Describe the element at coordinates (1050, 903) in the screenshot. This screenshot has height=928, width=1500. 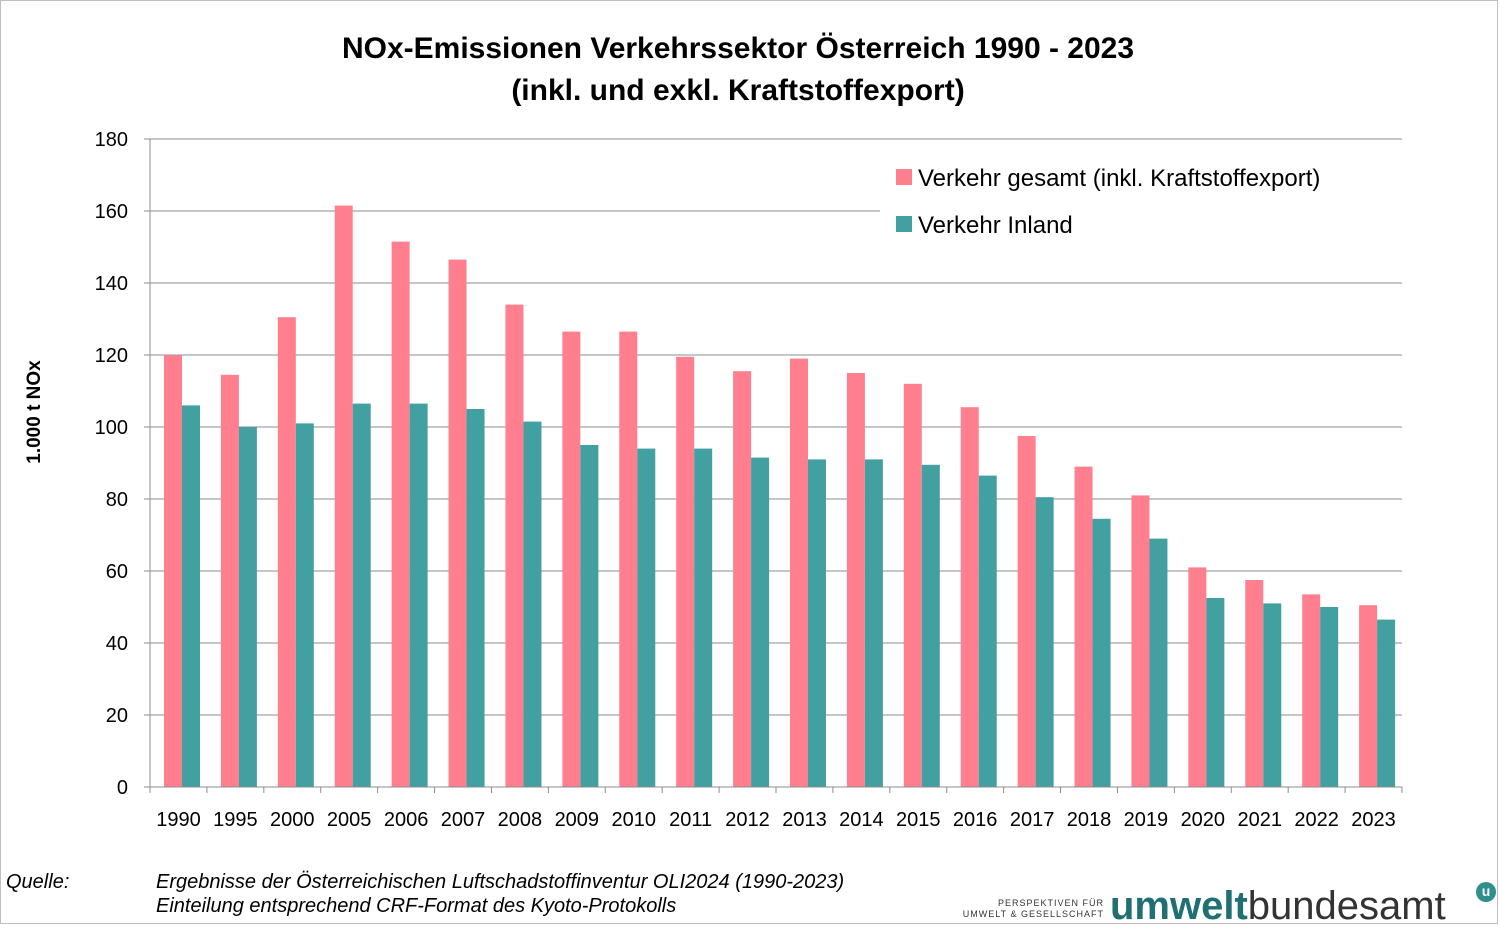
I see `logo-tagline-line1: PERSPEKTIVEN FÜR` at that location.